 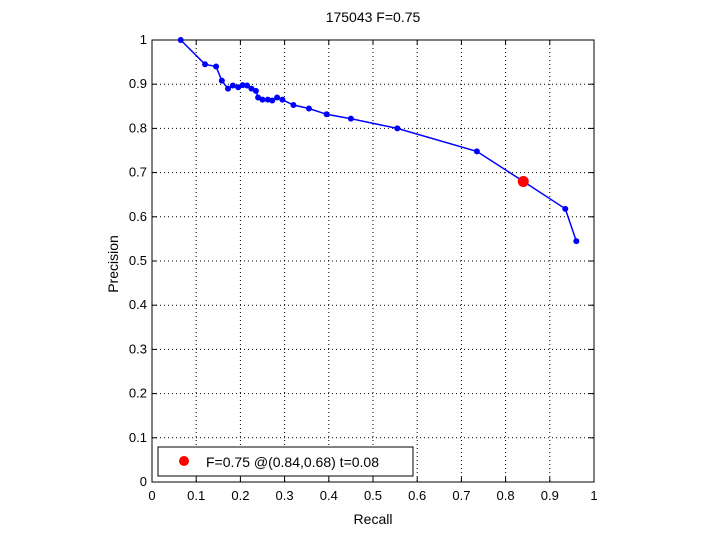 I want to click on legend: F=0.75 @(0.84,0.68) t=0.08, so click(x=285, y=461).